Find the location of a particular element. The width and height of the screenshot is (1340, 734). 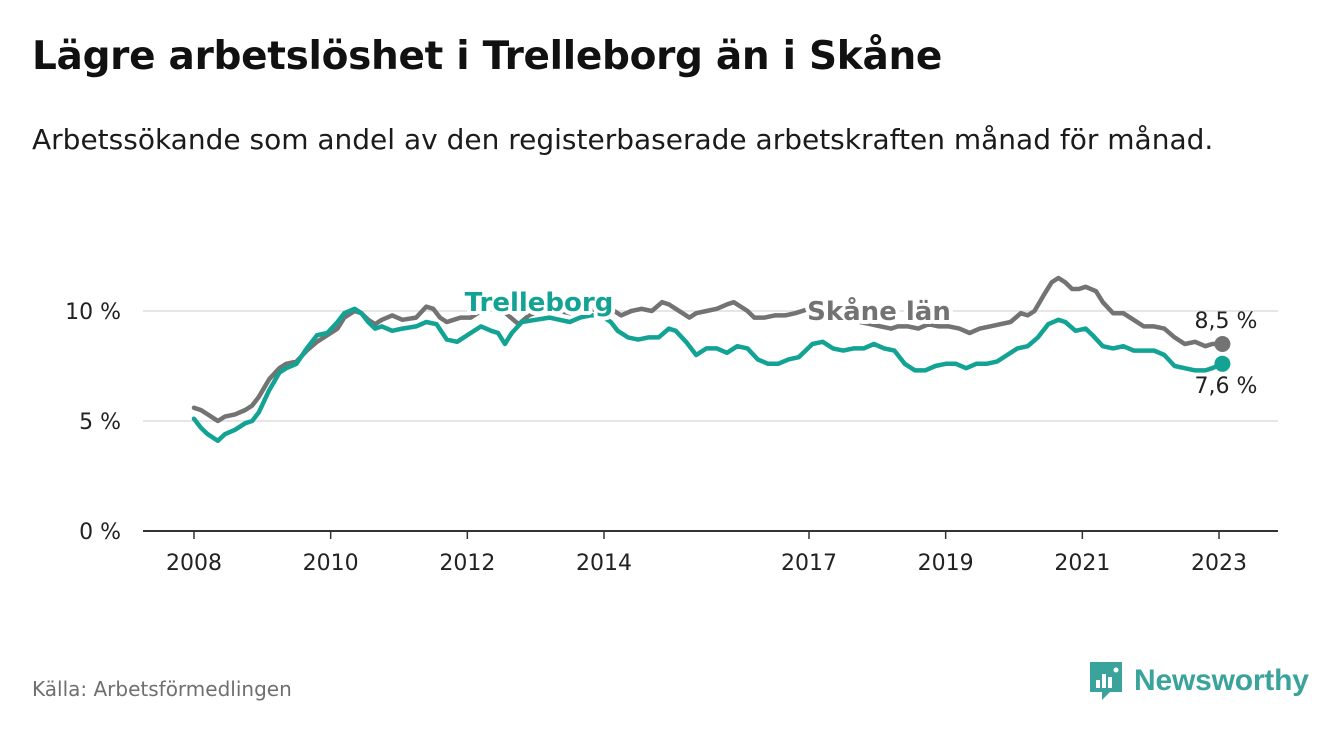

y-tick-label: 0 % is located at coordinates (100, 532).